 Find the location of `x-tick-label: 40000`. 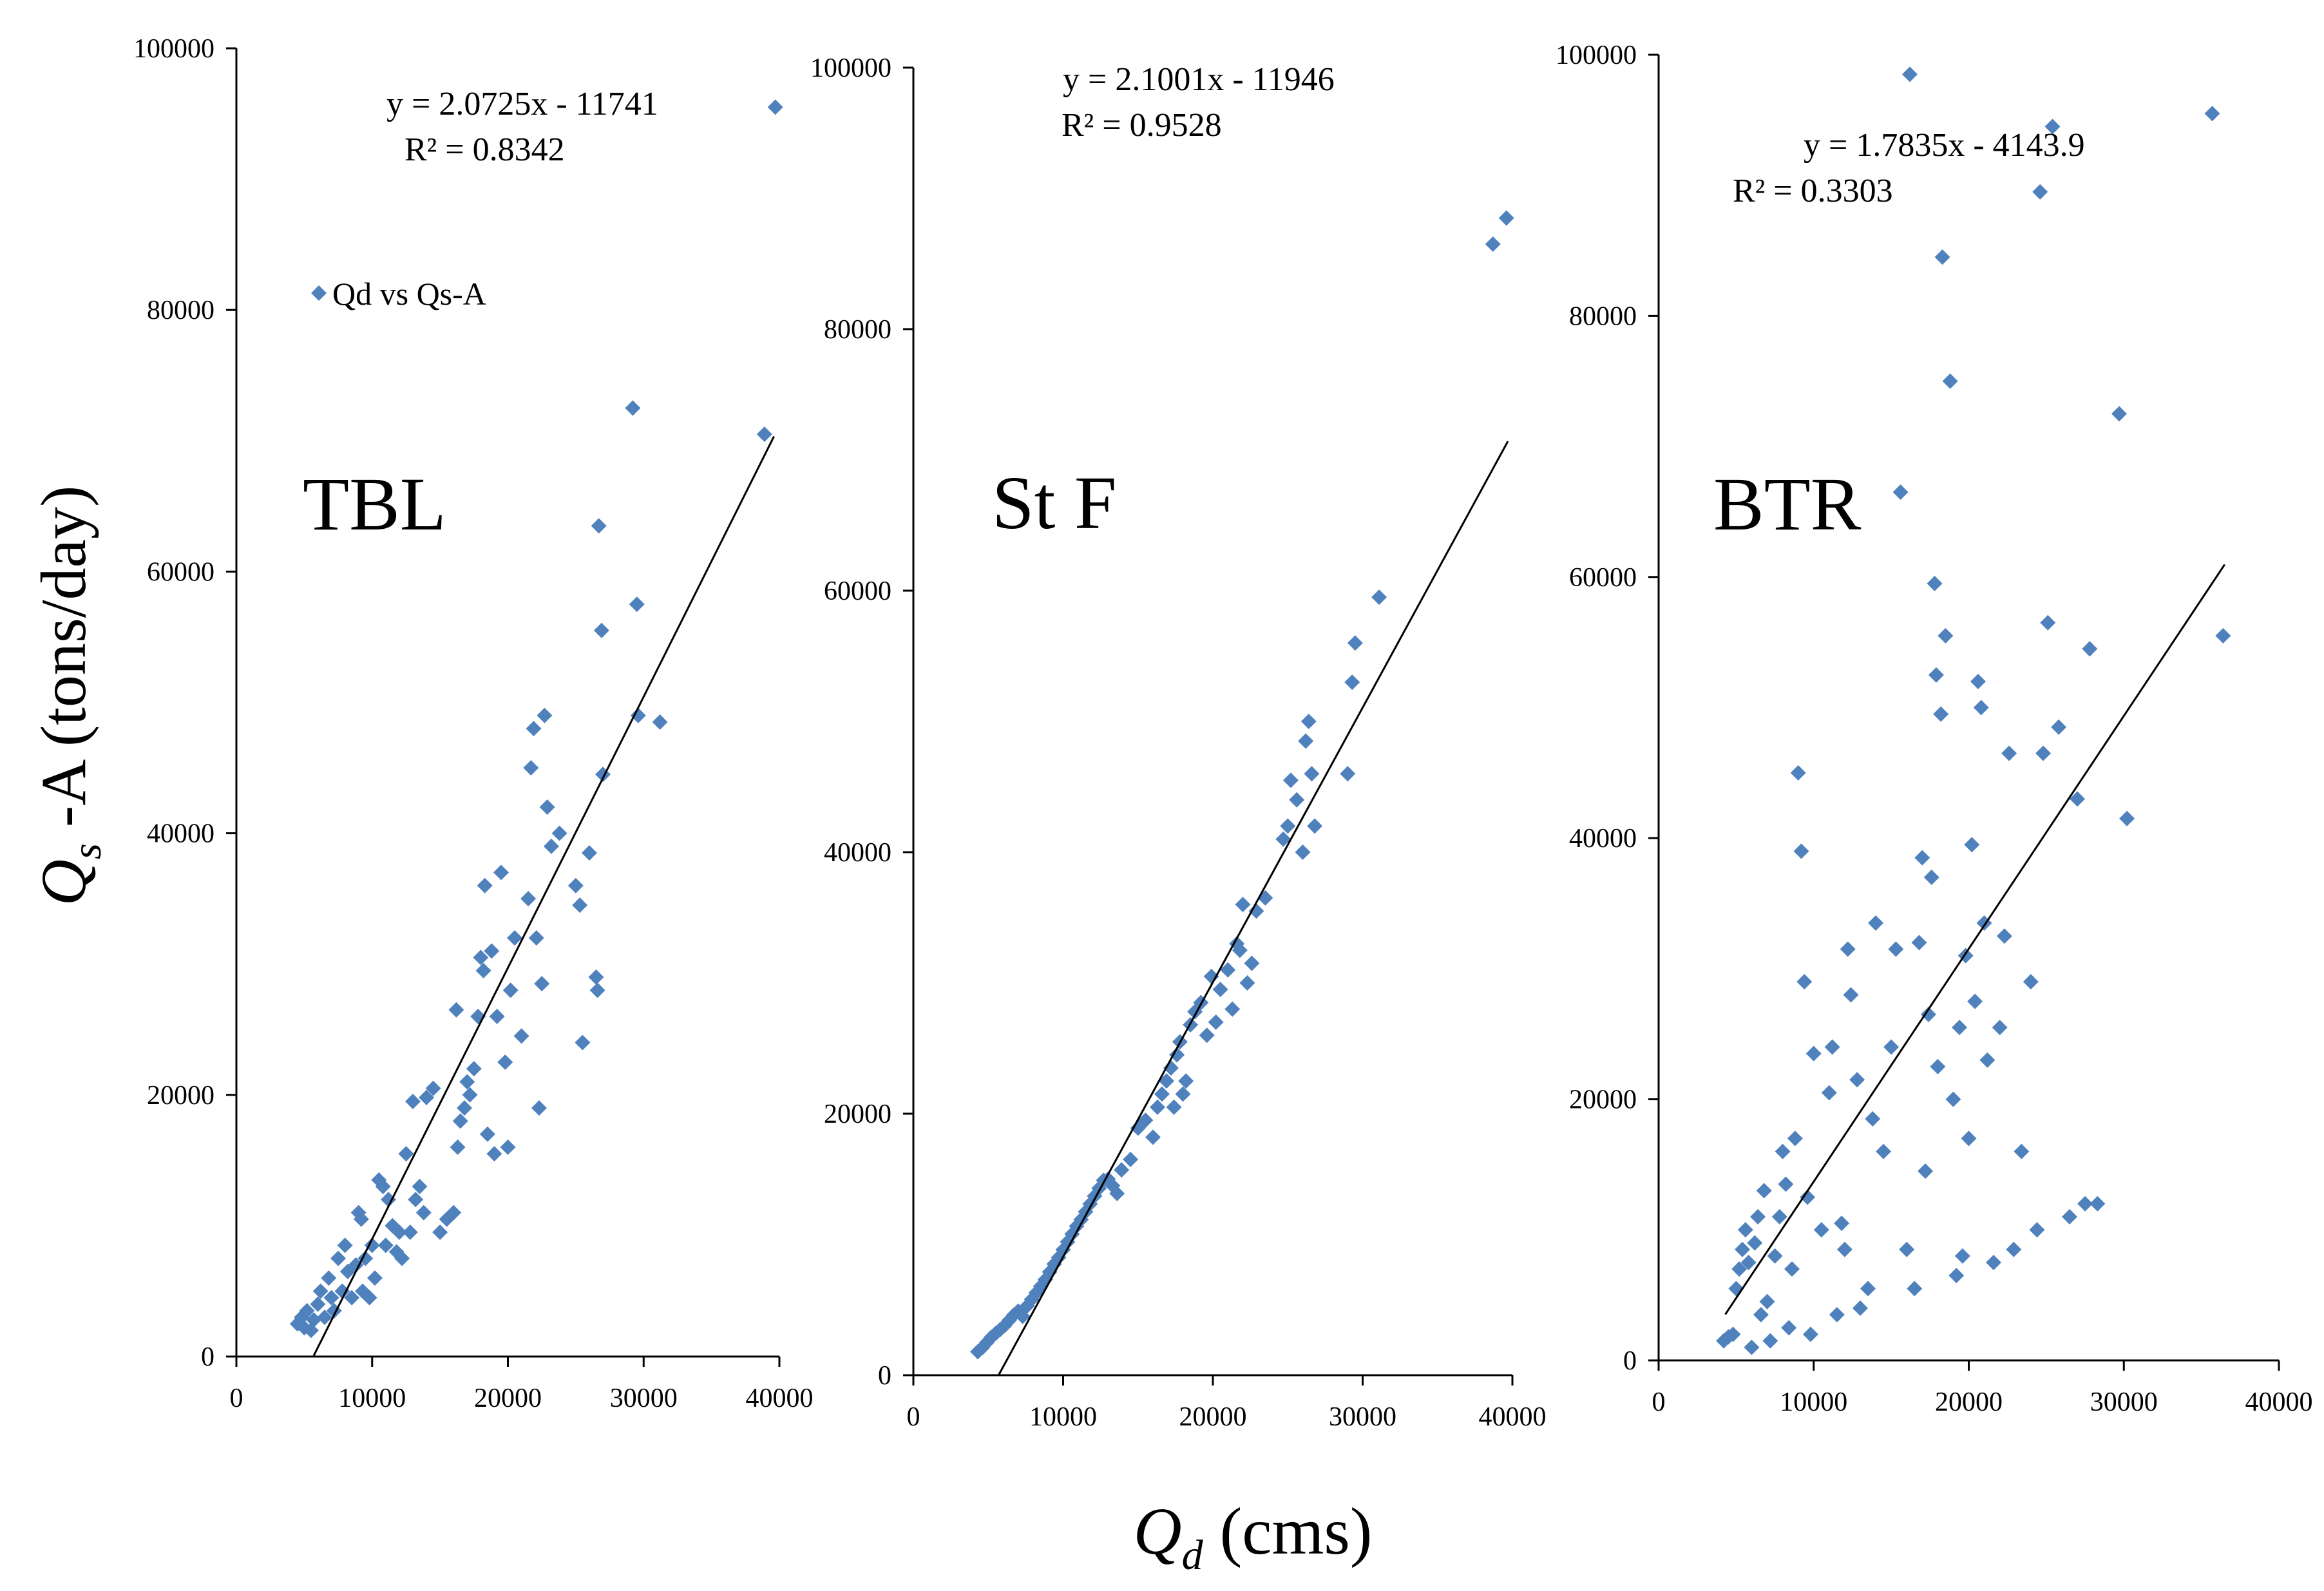

x-tick-label: 40000 is located at coordinates (1513, 1417).